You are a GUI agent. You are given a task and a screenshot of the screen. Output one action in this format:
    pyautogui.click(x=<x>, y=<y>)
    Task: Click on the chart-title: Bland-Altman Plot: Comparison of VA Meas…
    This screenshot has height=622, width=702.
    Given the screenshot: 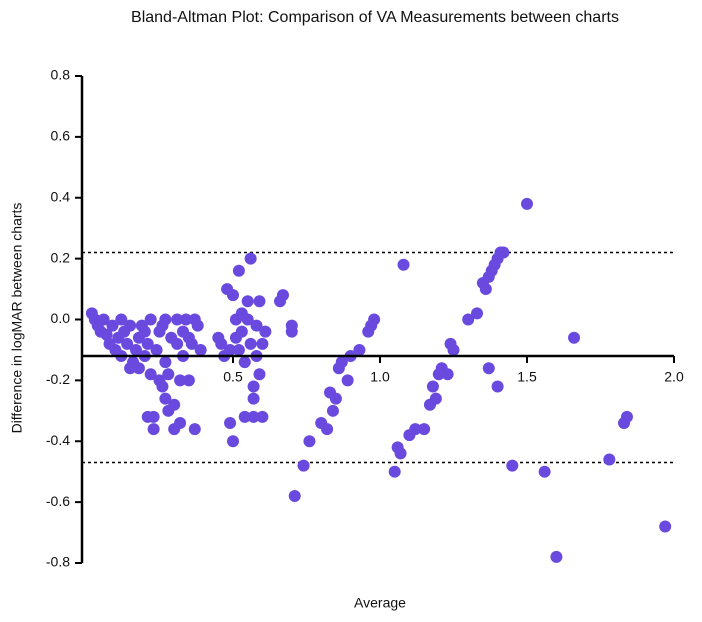 What is the action you would take?
    pyautogui.click(x=375, y=17)
    